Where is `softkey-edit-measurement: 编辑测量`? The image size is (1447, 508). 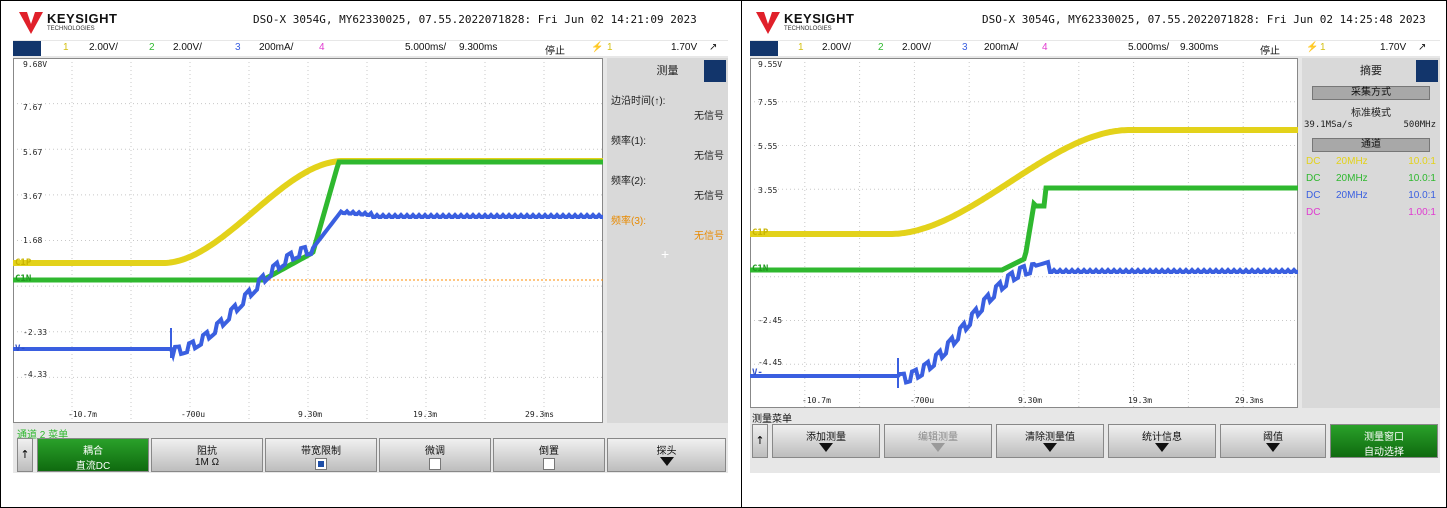 softkey-edit-measurement: 编辑测量 is located at coordinates (938, 441).